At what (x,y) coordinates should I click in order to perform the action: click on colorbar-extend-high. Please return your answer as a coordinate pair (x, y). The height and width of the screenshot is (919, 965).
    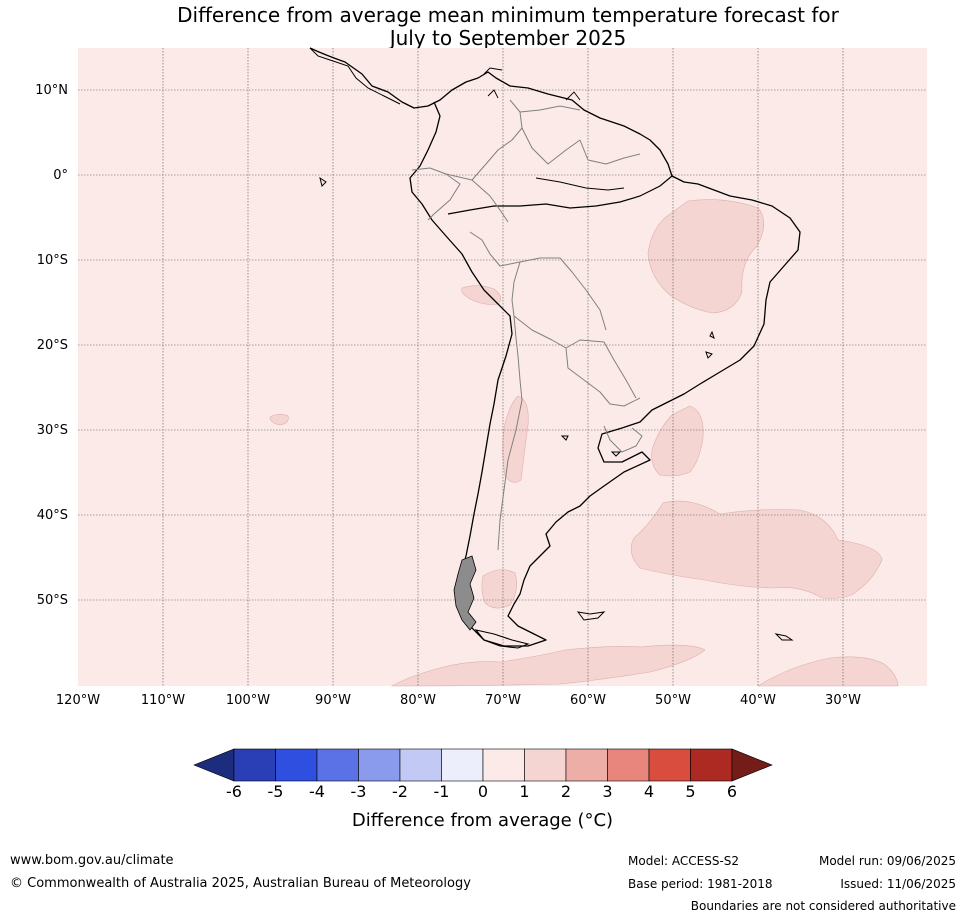
    Looking at the image, I should click on (752, 765).